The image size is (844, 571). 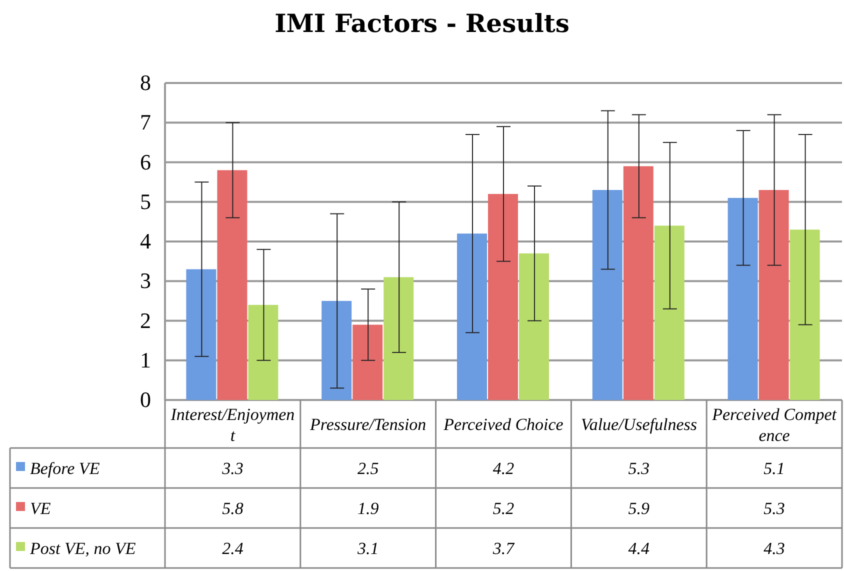 What do you see at coordinates (145, 241) in the screenshot?
I see `y-tick-label: 4` at bounding box center [145, 241].